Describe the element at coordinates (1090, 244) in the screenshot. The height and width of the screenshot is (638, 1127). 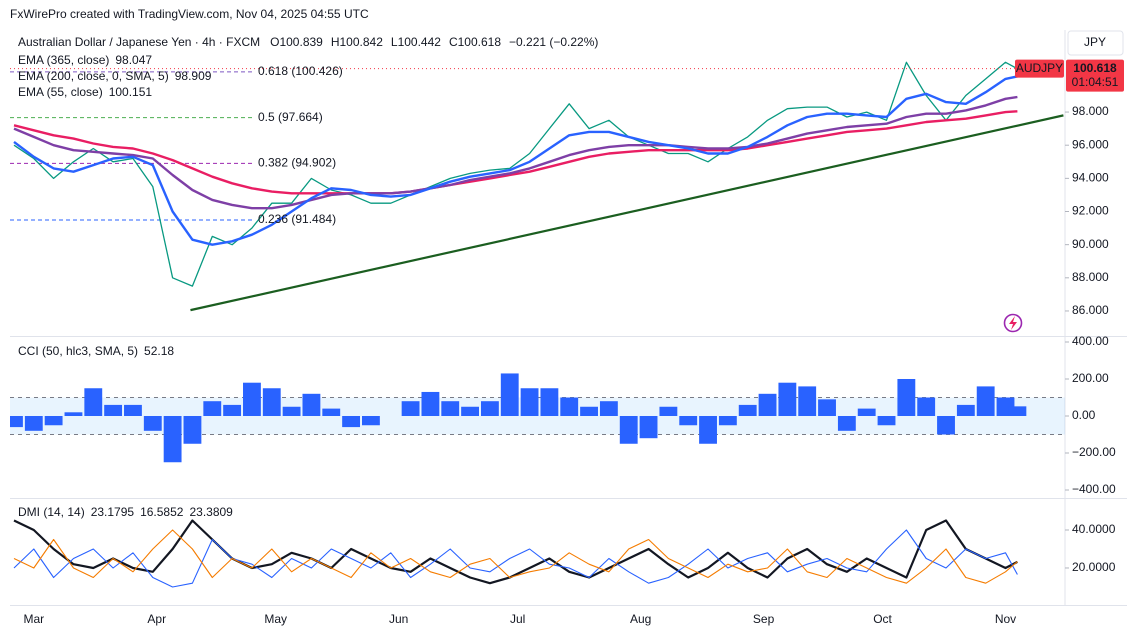
I see `y-tick-label: 90.000` at that location.